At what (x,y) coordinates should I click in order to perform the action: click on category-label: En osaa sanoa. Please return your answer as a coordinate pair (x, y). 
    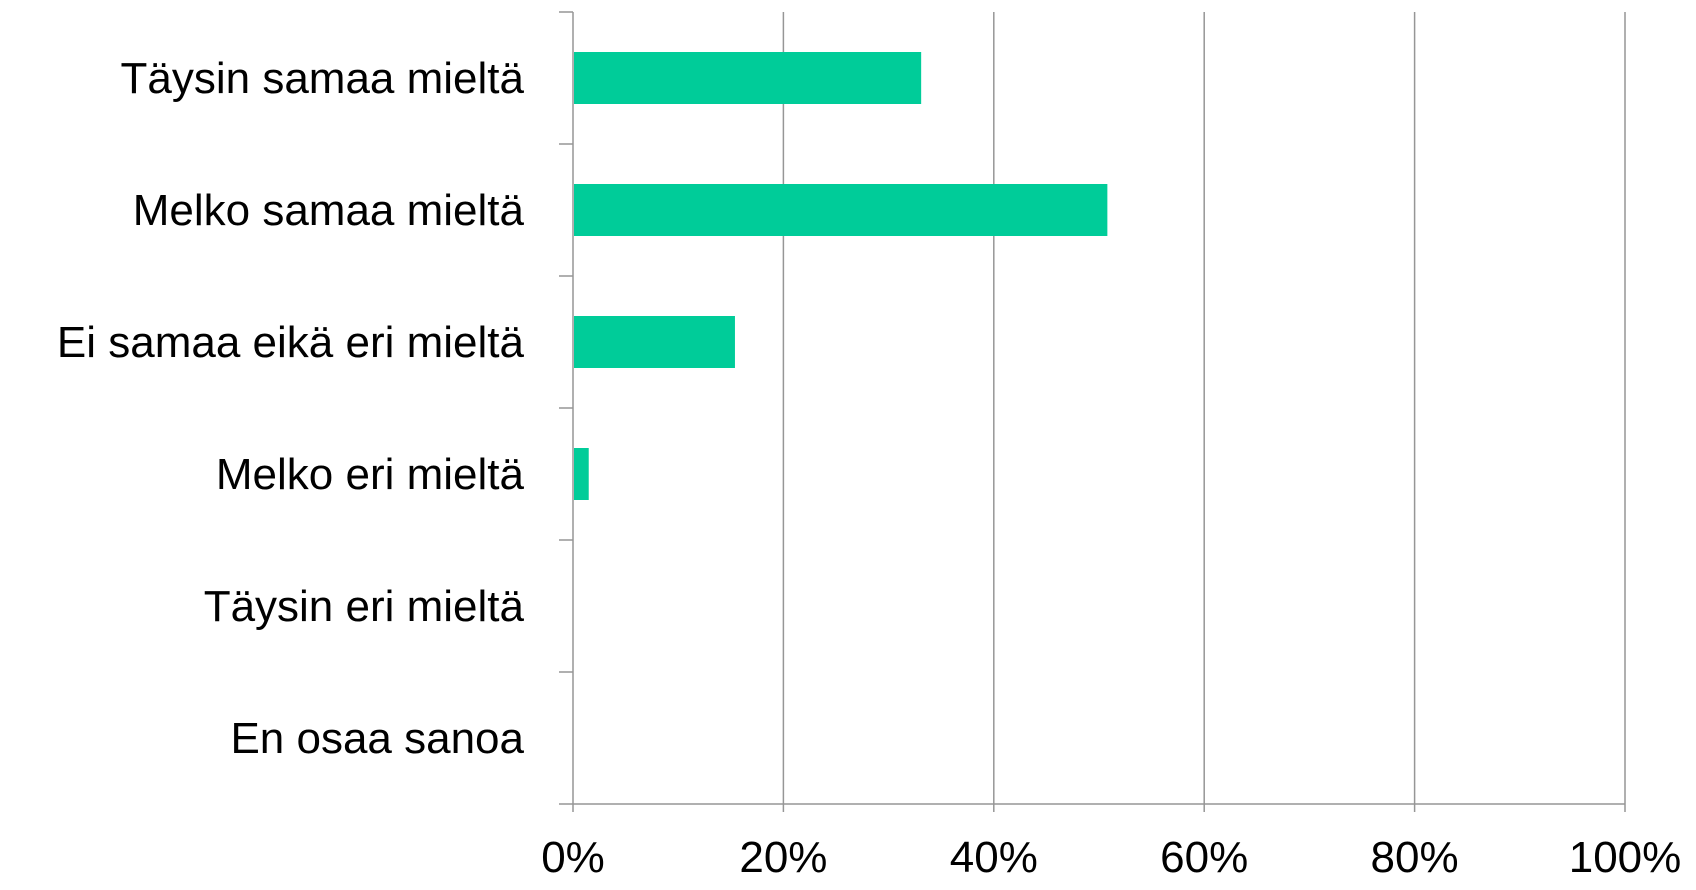
    Looking at the image, I should click on (377, 738).